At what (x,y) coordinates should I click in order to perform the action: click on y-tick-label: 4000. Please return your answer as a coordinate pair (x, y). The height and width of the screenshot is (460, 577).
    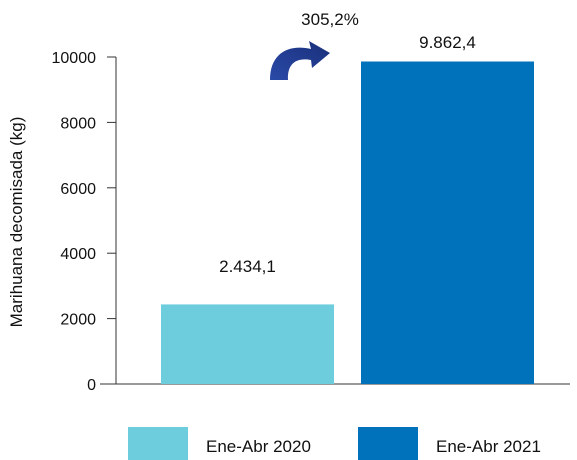
    Looking at the image, I should click on (78, 254).